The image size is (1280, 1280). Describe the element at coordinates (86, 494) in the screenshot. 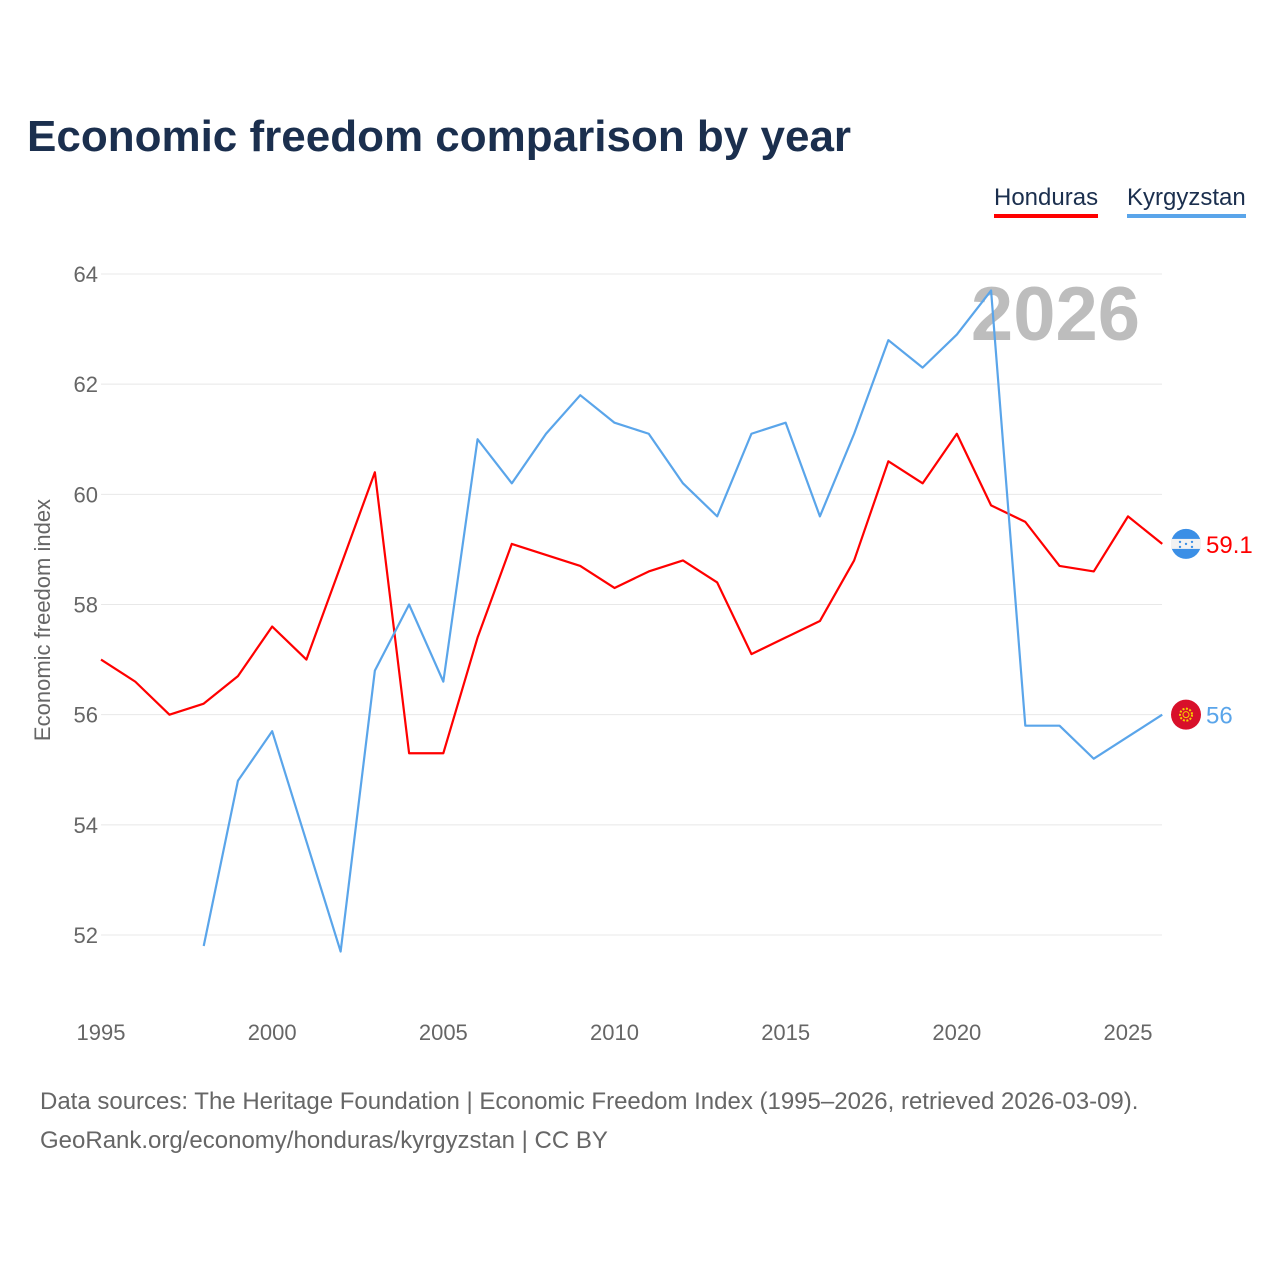

I see `y-tick-label: 60` at that location.